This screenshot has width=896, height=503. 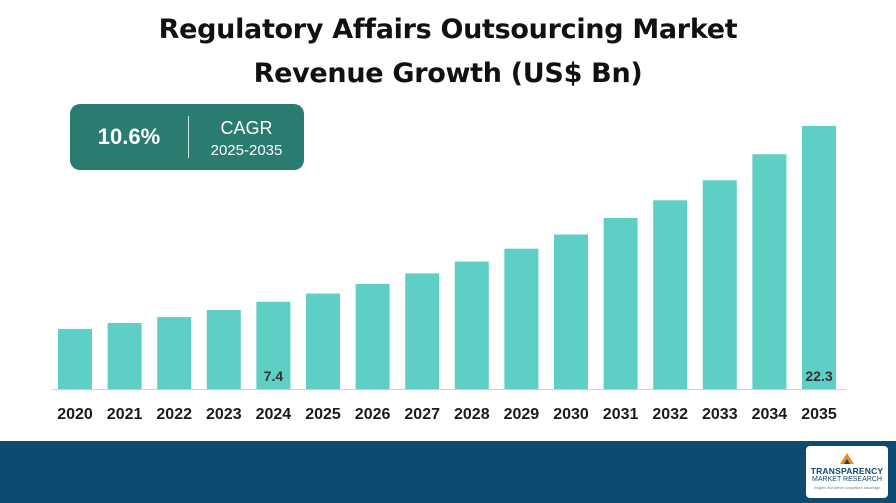 What do you see at coordinates (720, 414) in the screenshot?
I see `x-tick-label-2033: 2033` at bounding box center [720, 414].